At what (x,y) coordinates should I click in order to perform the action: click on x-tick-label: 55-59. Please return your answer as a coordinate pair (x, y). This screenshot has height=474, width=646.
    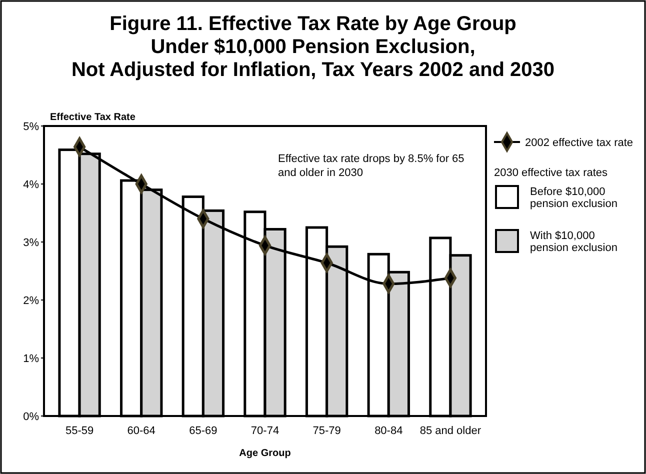
    Looking at the image, I should click on (79, 431).